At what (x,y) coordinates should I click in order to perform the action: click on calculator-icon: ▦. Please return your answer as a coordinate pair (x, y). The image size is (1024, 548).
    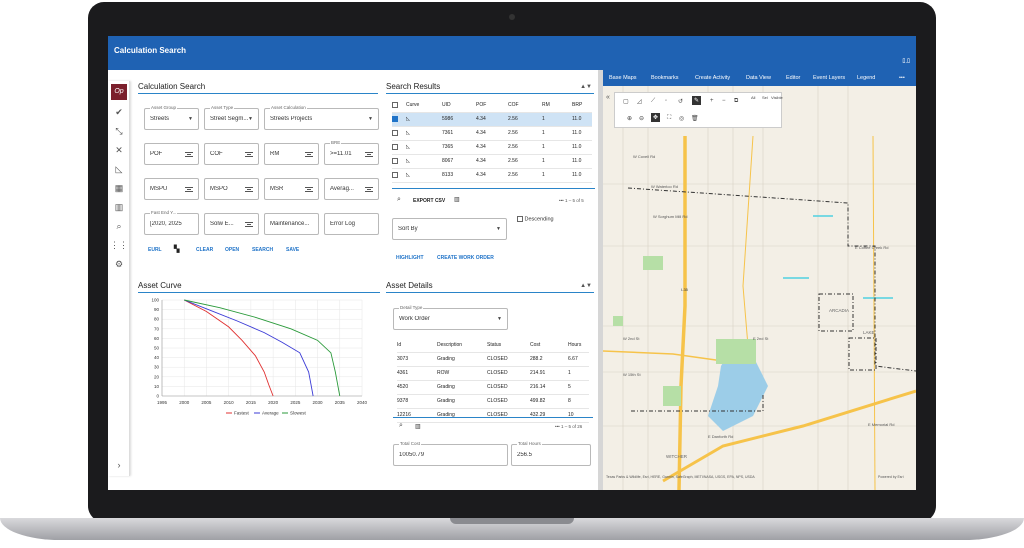
    Looking at the image, I should click on (119, 188).